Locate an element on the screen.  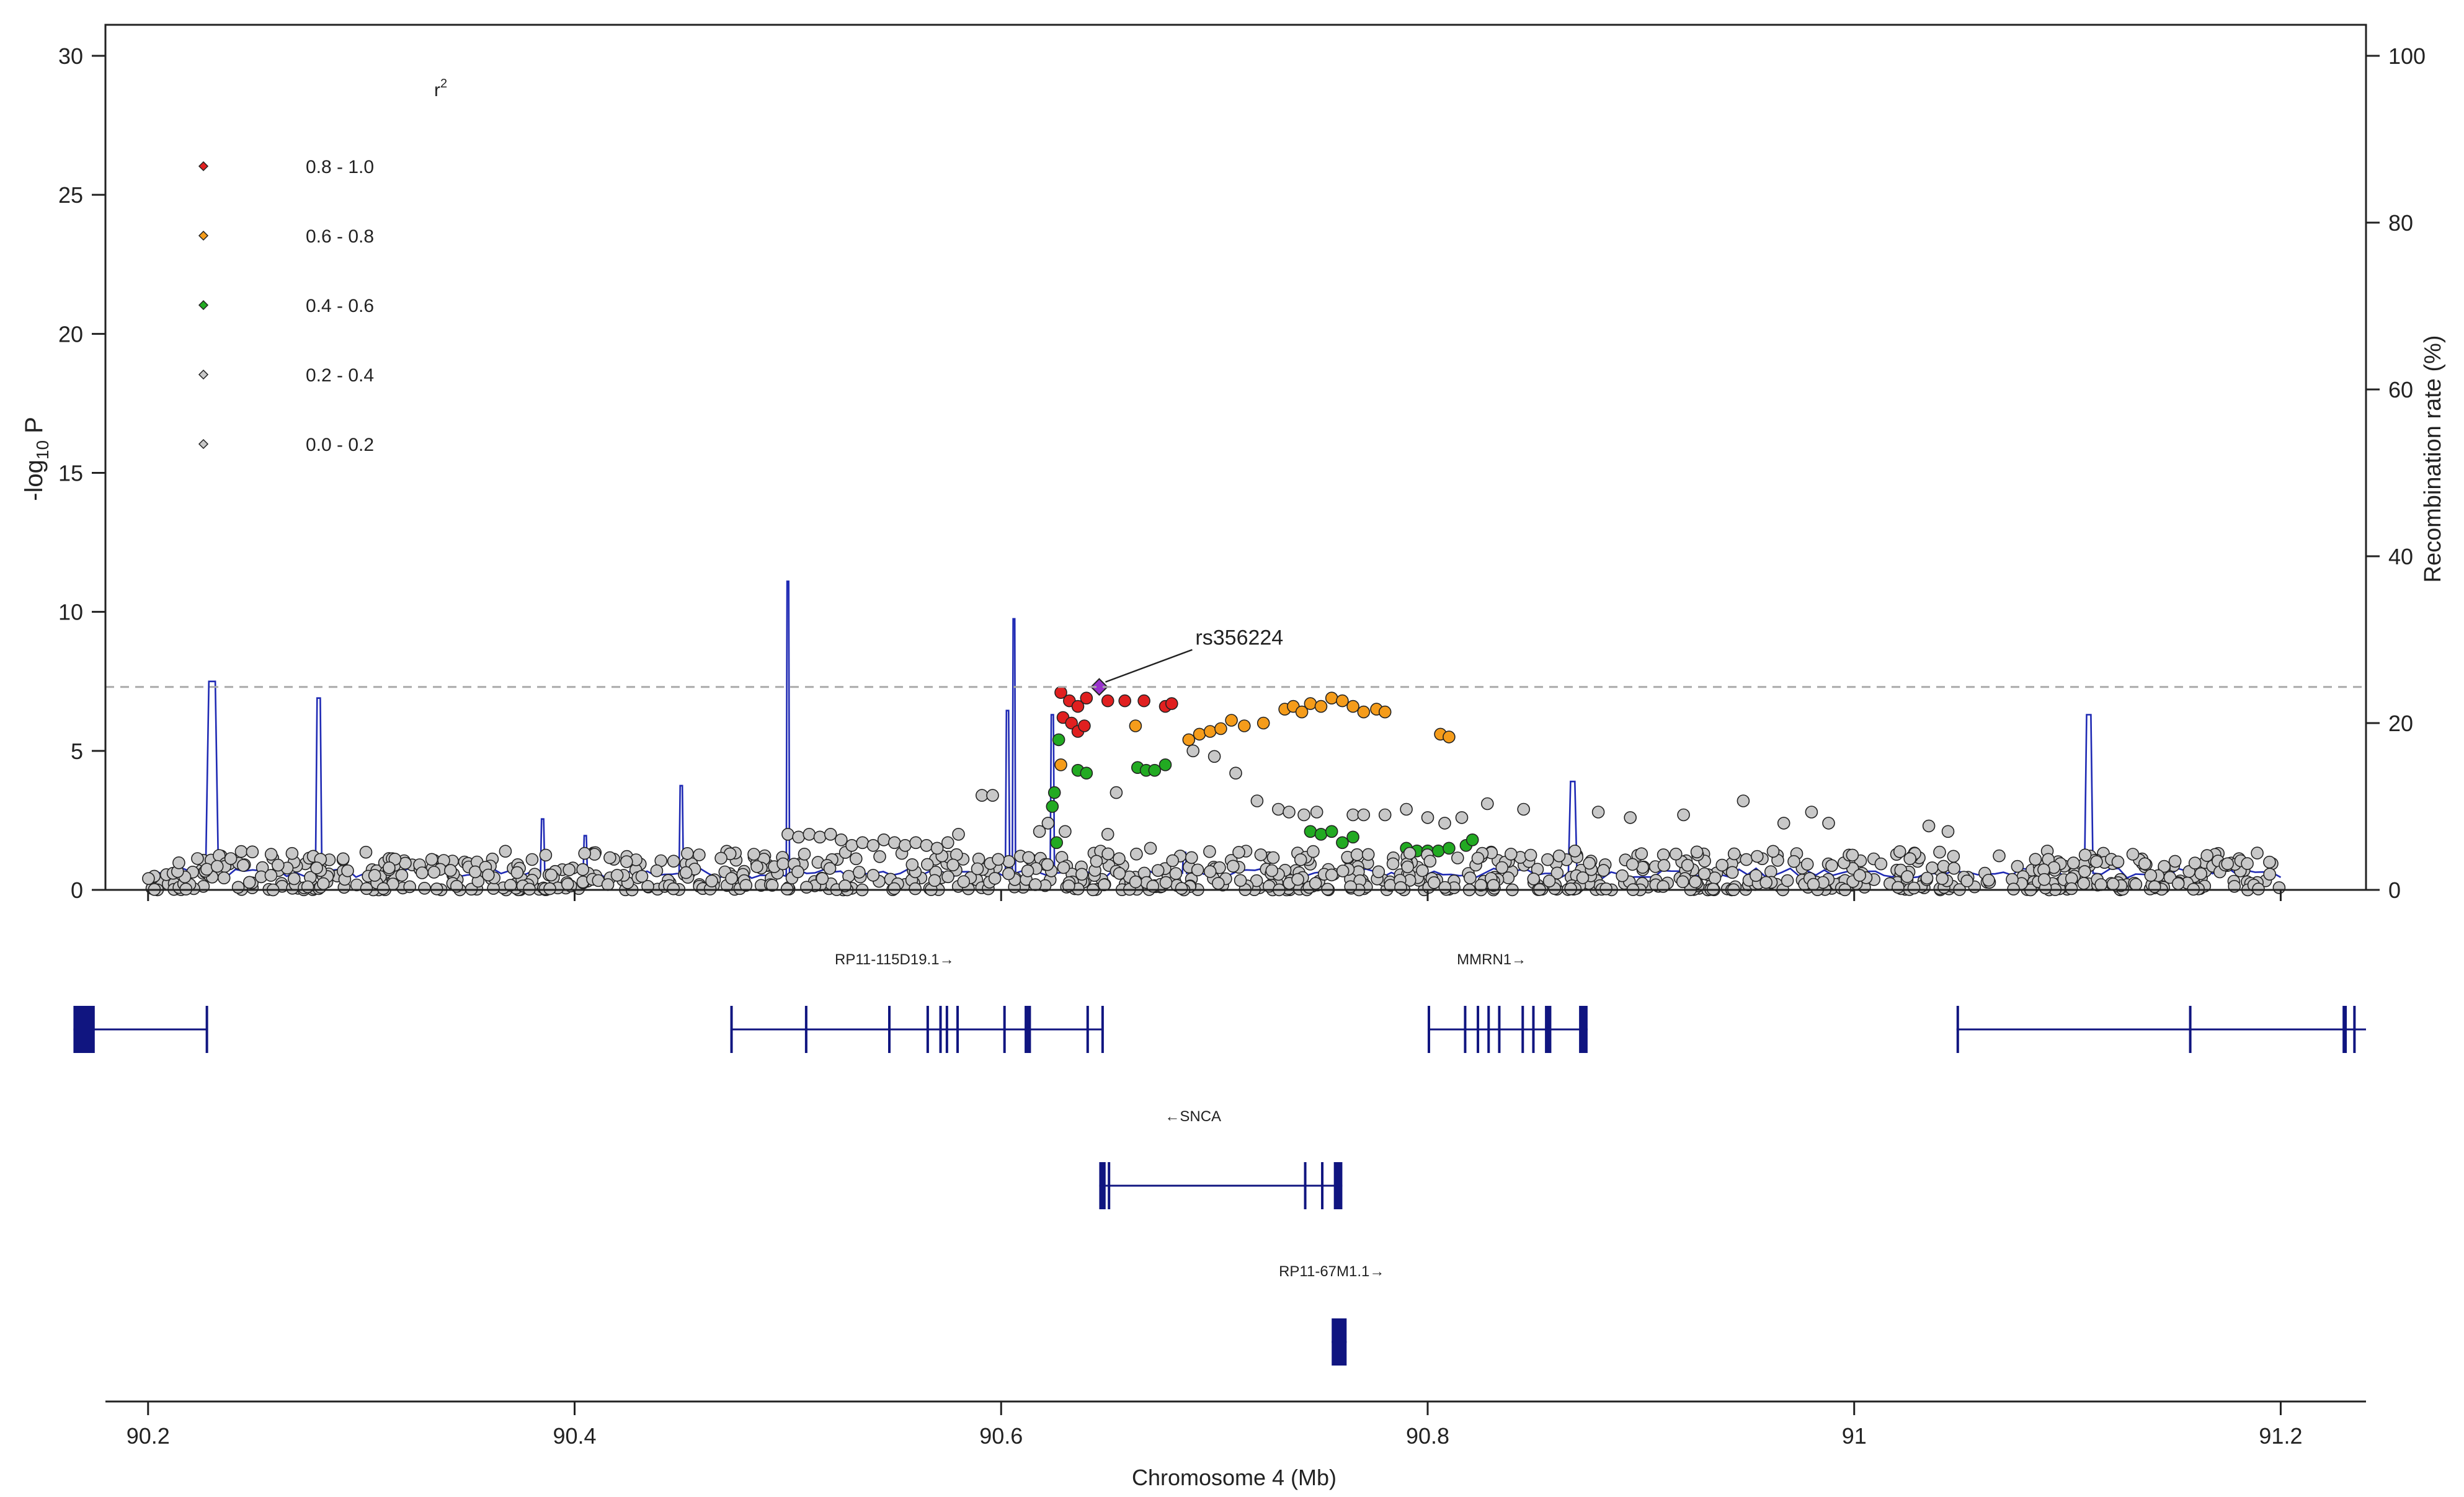
gene-unnamed is located at coordinates (140, 1029).